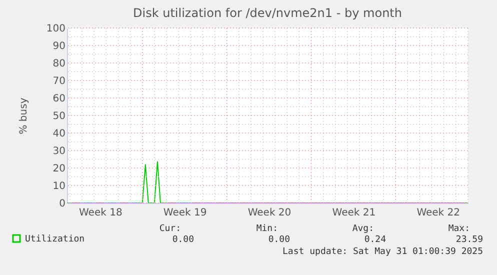 The width and height of the screenshot is (497, 275). What do you see at coordinates (459, 229) in the screenshot?
I see `text: Max:` at bounding box center [459, 229].